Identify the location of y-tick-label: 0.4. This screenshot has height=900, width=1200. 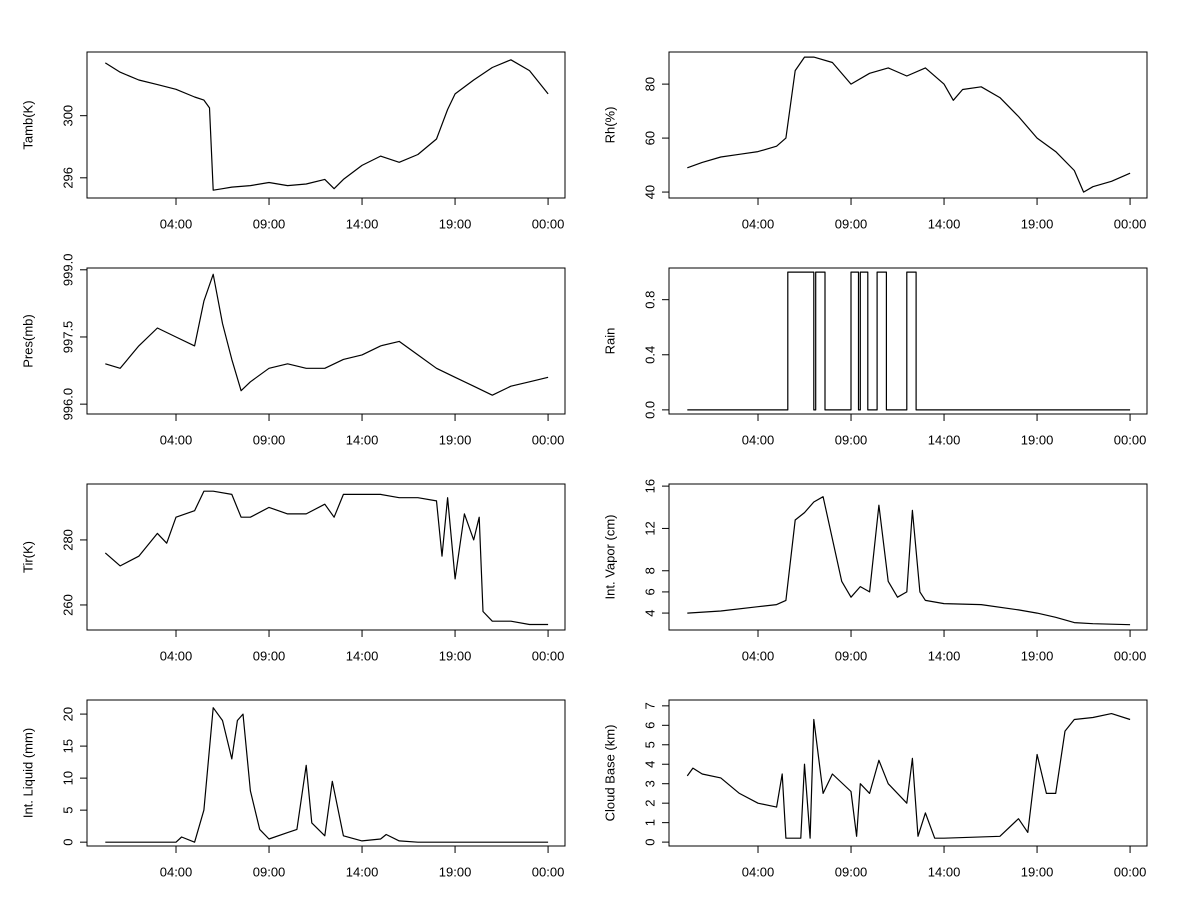
(649, 355).